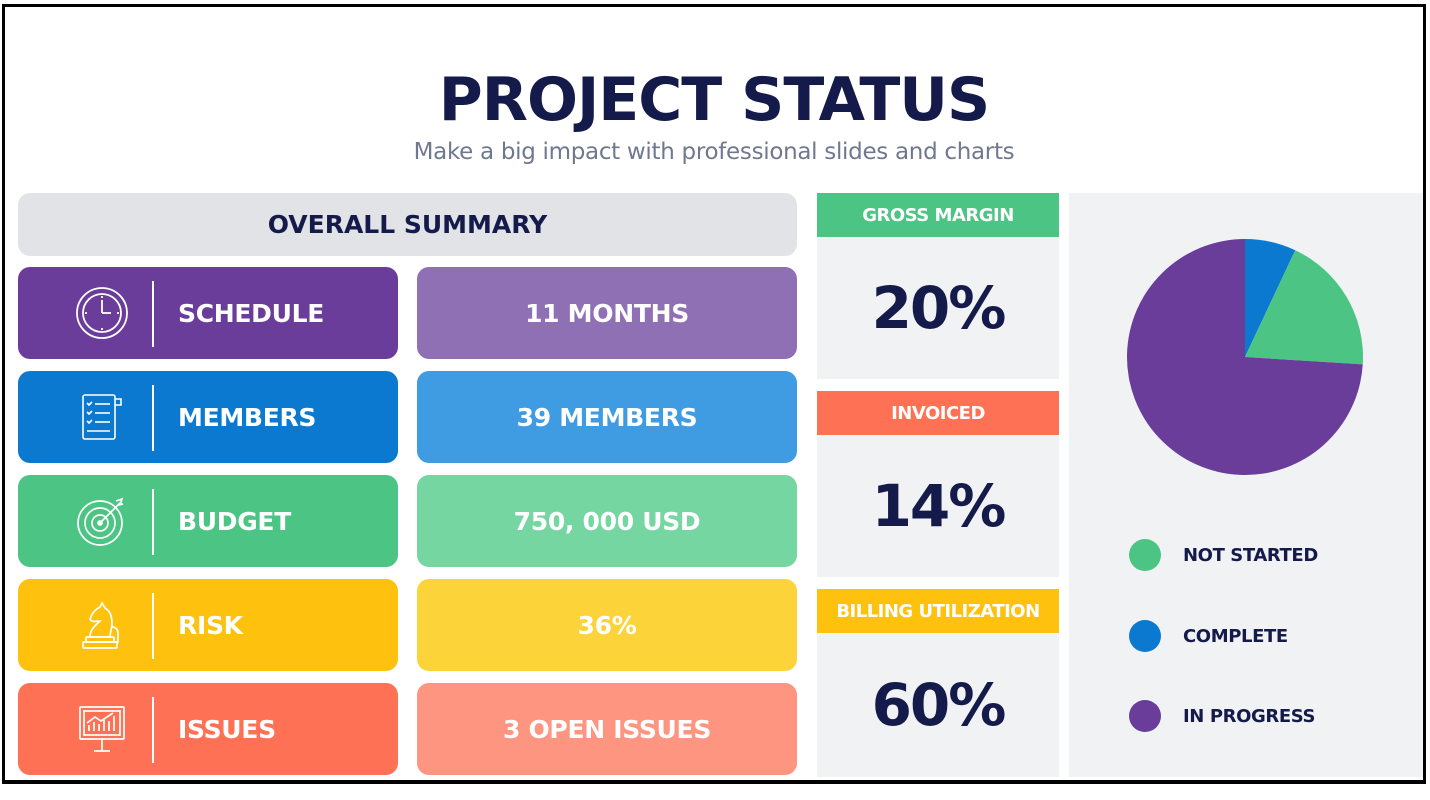 Image resolution: width=1430 pixels, height=800 pixels. I want to click on billing-utilization-label: BILLING UTILIZATION, so click(938, 611).